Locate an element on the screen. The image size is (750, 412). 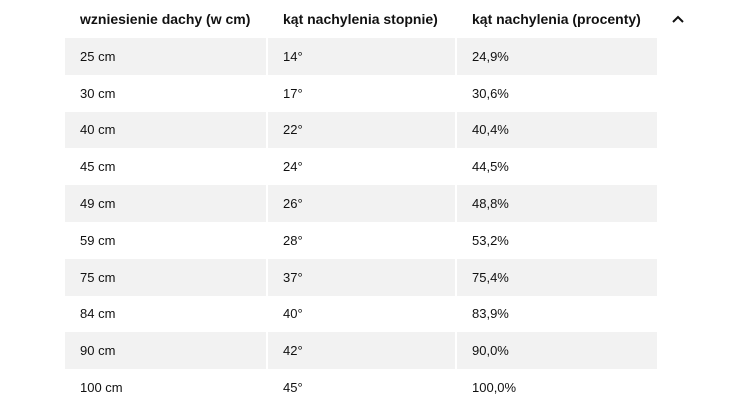
table-row: 84 cm 40° 83,9% is located at coordinates (361, 314).